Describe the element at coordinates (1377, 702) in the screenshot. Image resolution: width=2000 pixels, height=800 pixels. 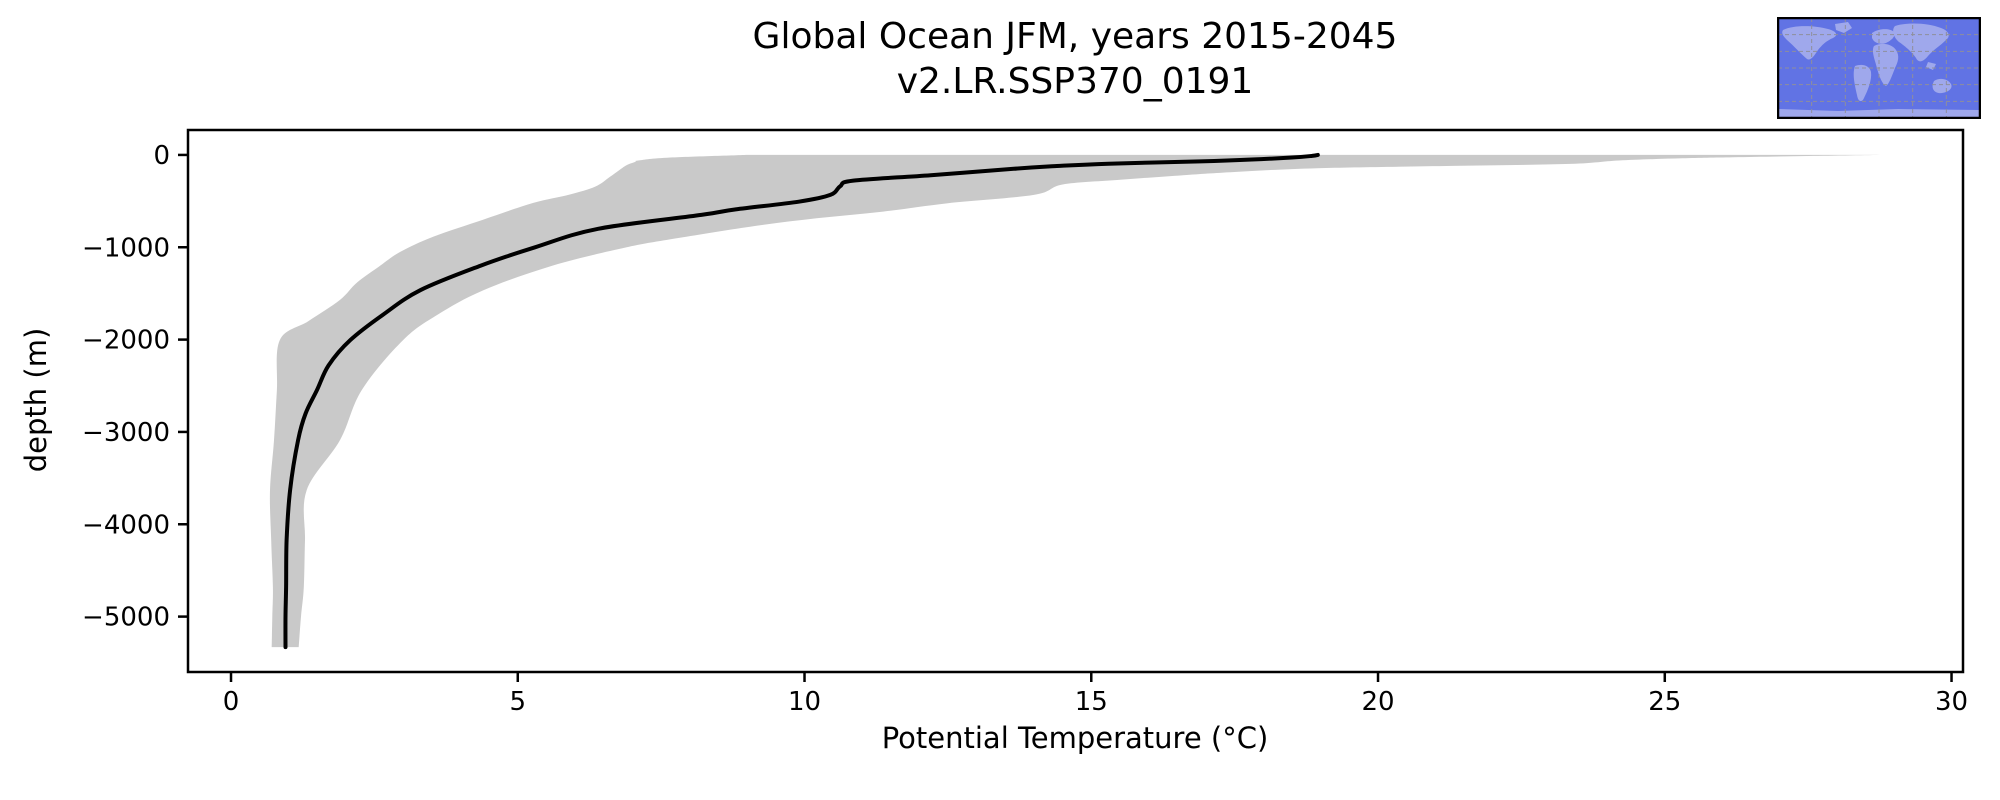
I see `x-tick-label: 20` at that location.